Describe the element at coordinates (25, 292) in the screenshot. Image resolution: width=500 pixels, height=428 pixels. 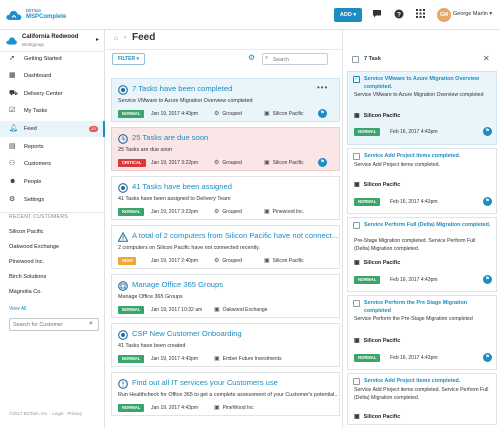
I see `recent-customer-link: Magnolia Co.` at that location.